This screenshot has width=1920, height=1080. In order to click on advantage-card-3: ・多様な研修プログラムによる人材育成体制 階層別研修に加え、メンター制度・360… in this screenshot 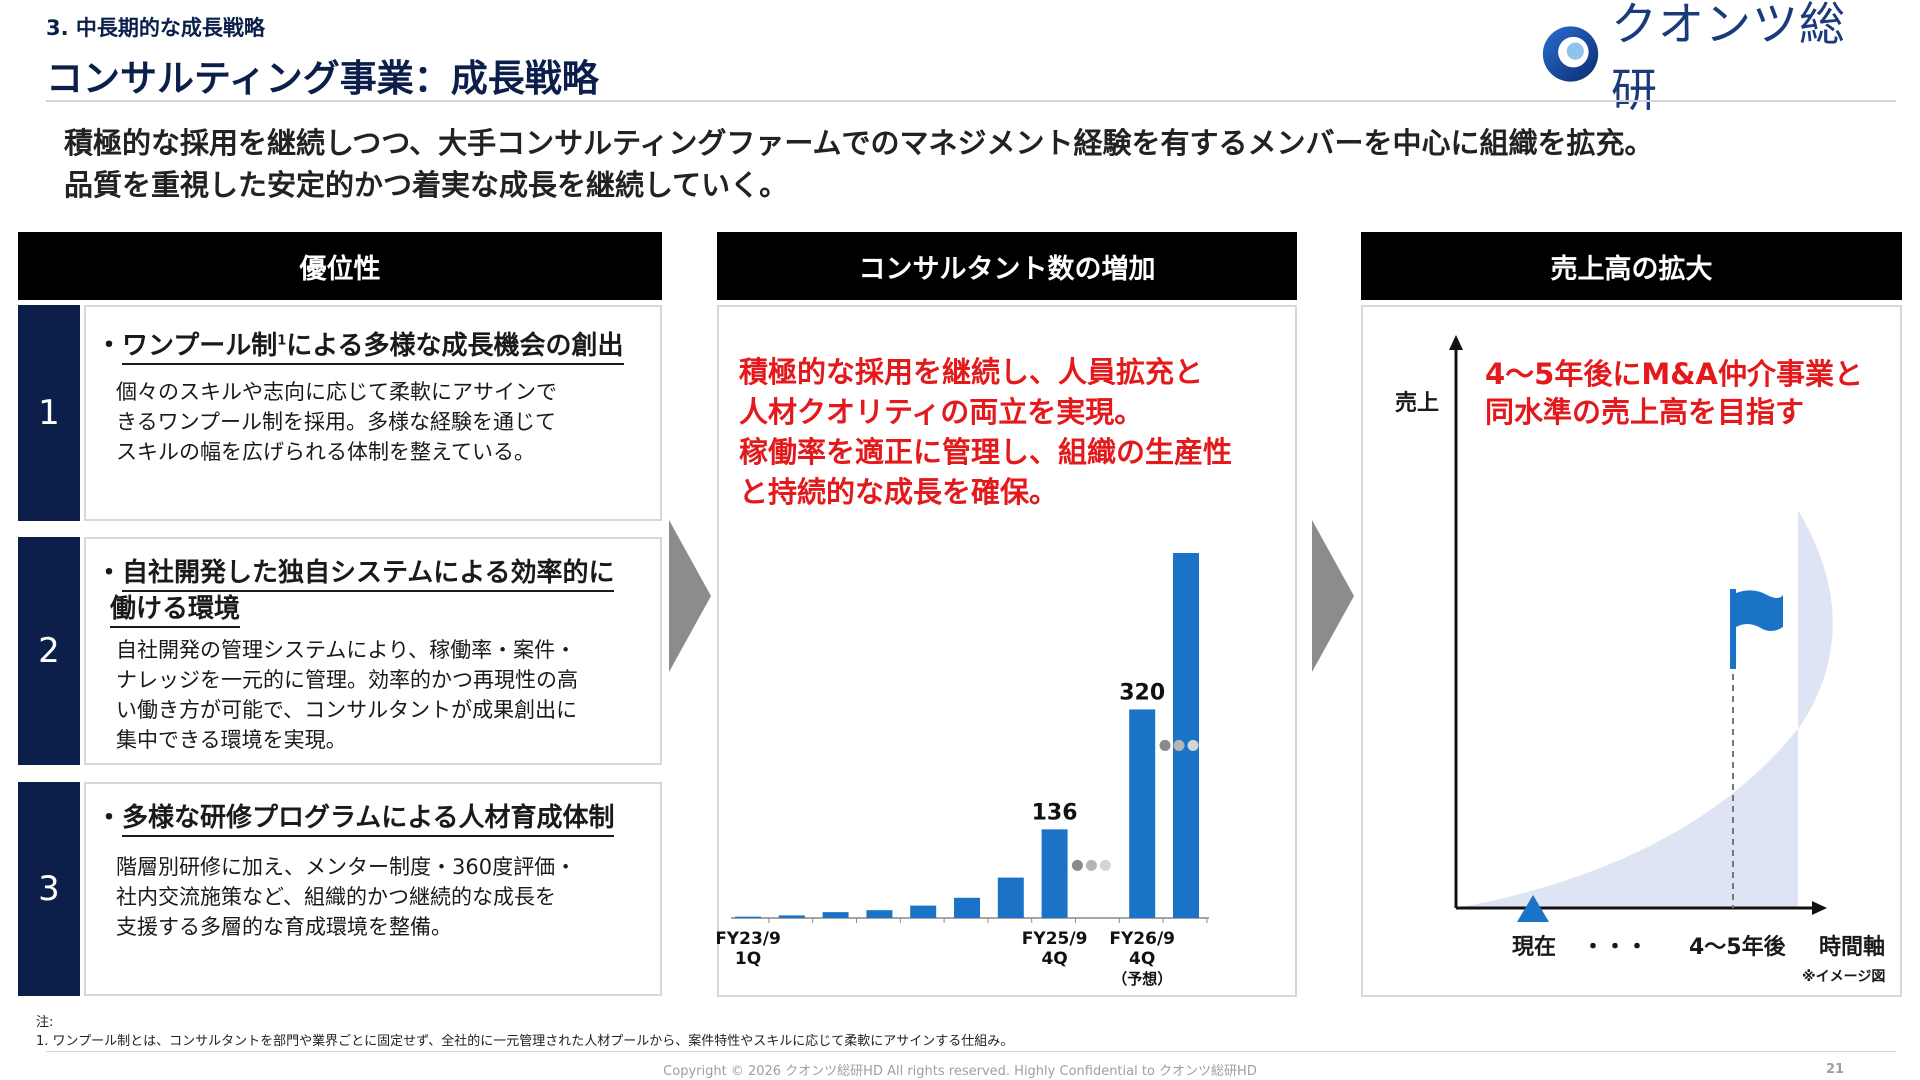, I will do `click(373, 889)`.